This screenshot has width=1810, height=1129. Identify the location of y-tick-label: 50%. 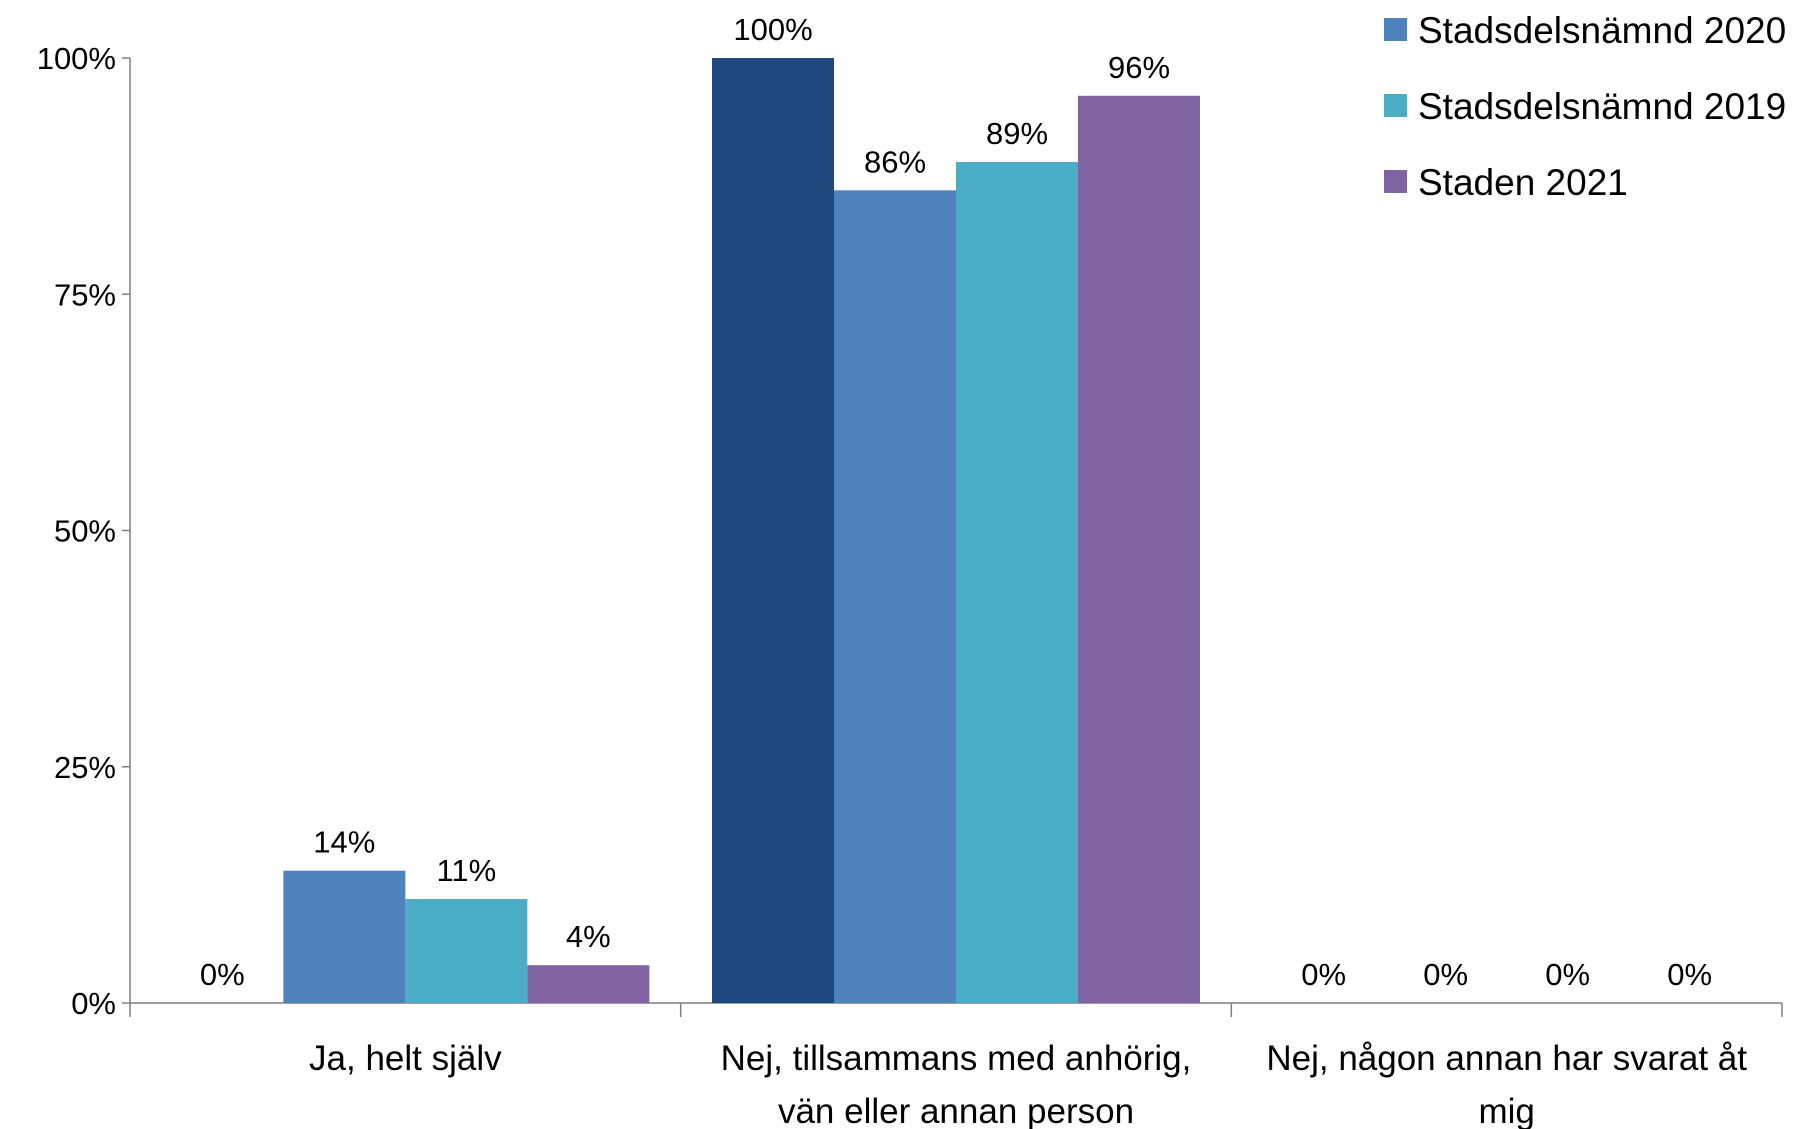
(85, 531).